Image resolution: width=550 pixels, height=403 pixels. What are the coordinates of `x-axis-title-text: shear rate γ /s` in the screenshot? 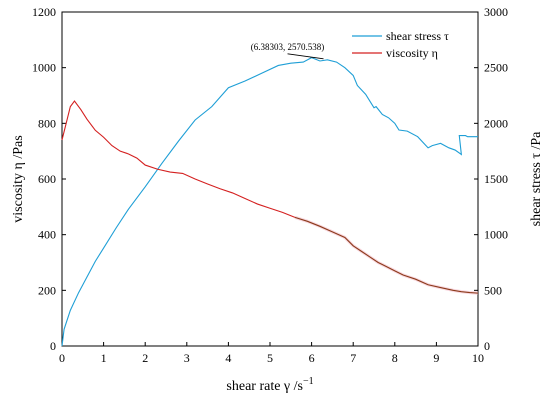 It's located at (264, 386).